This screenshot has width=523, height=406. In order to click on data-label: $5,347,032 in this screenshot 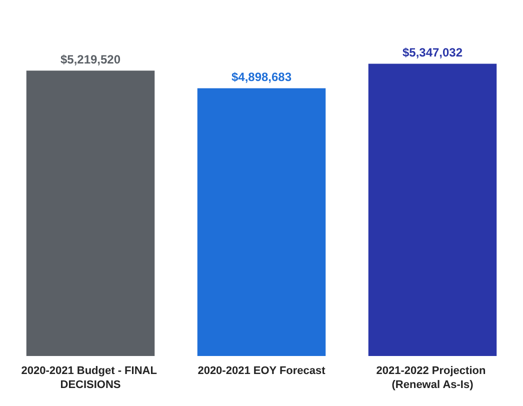, I will do `click(432, 53)`.